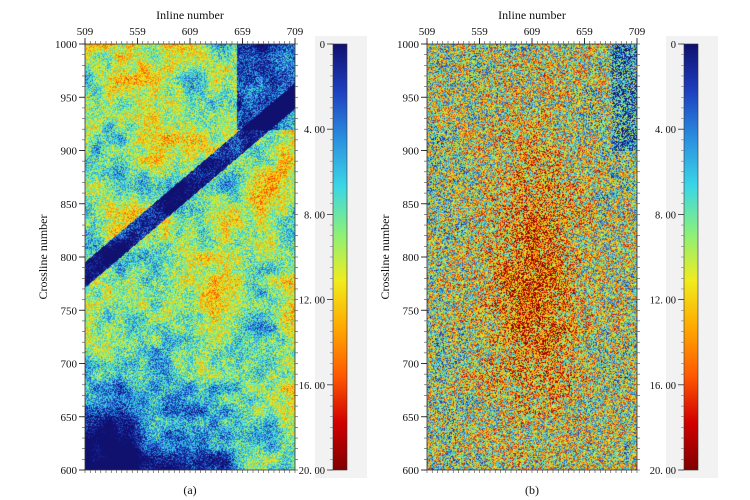 This screenshot has width=750, height=500. I want to click on panel-label: (b), so click(532, 490).